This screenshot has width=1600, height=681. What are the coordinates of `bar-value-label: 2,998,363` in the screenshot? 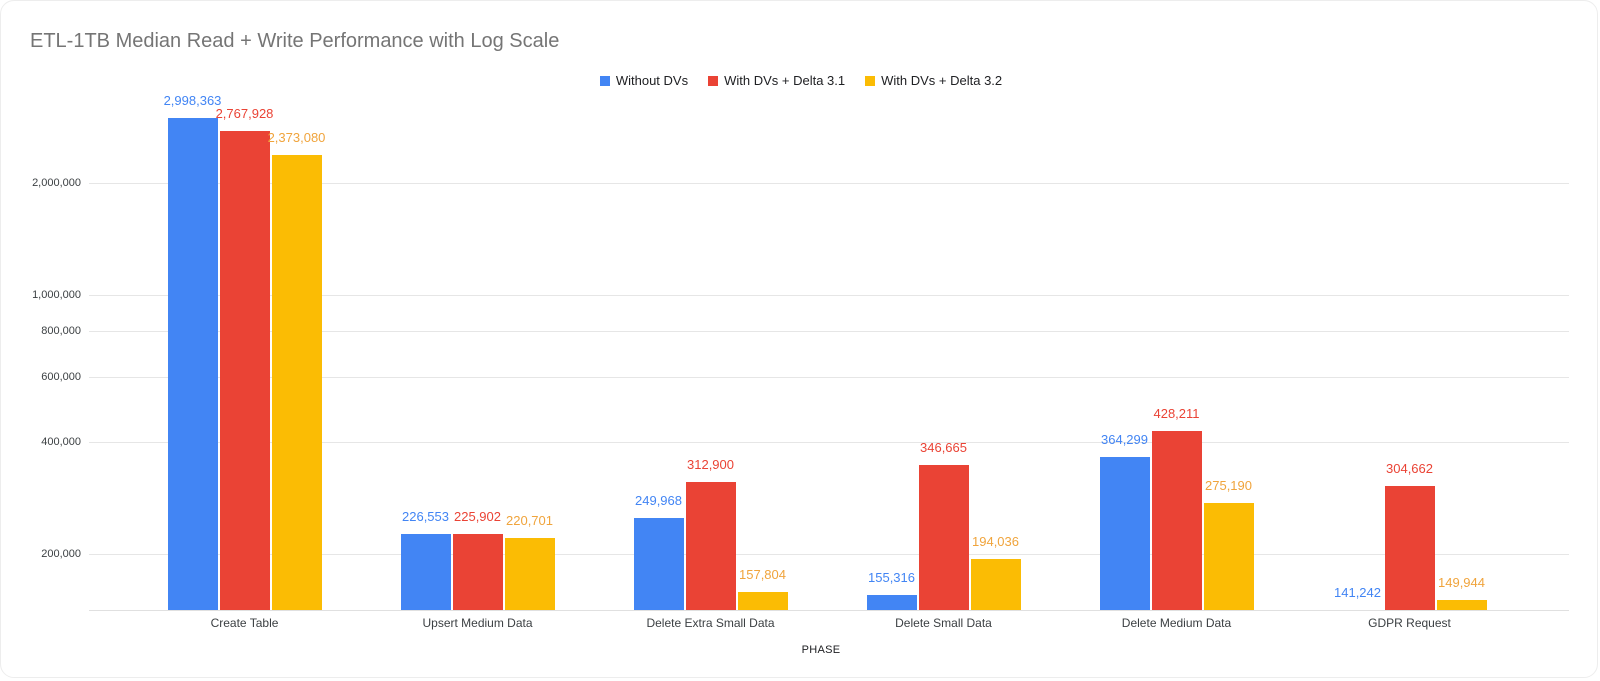 It's located at (192, 100).